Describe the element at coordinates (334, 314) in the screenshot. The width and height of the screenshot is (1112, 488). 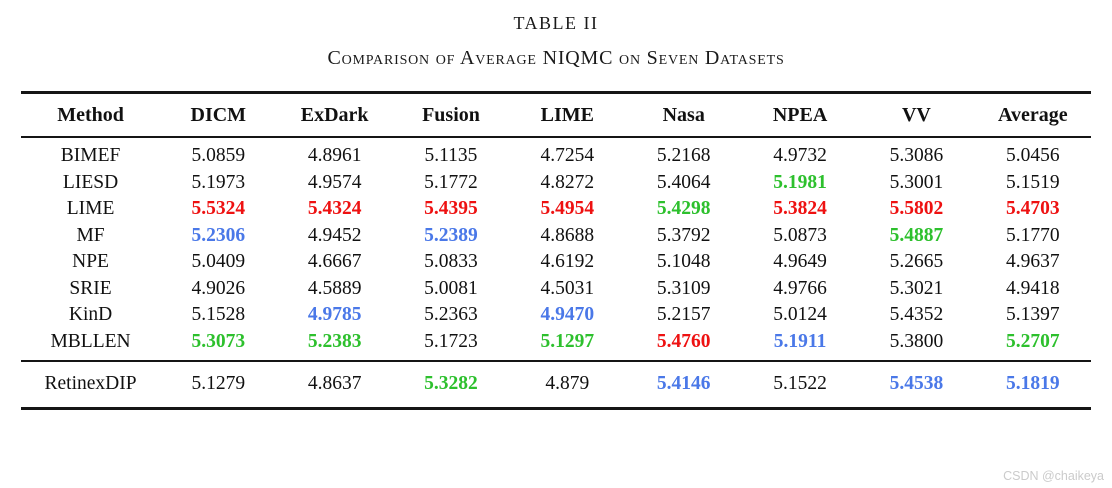
I see `value-cell-exdark: 4.9785` at that location.